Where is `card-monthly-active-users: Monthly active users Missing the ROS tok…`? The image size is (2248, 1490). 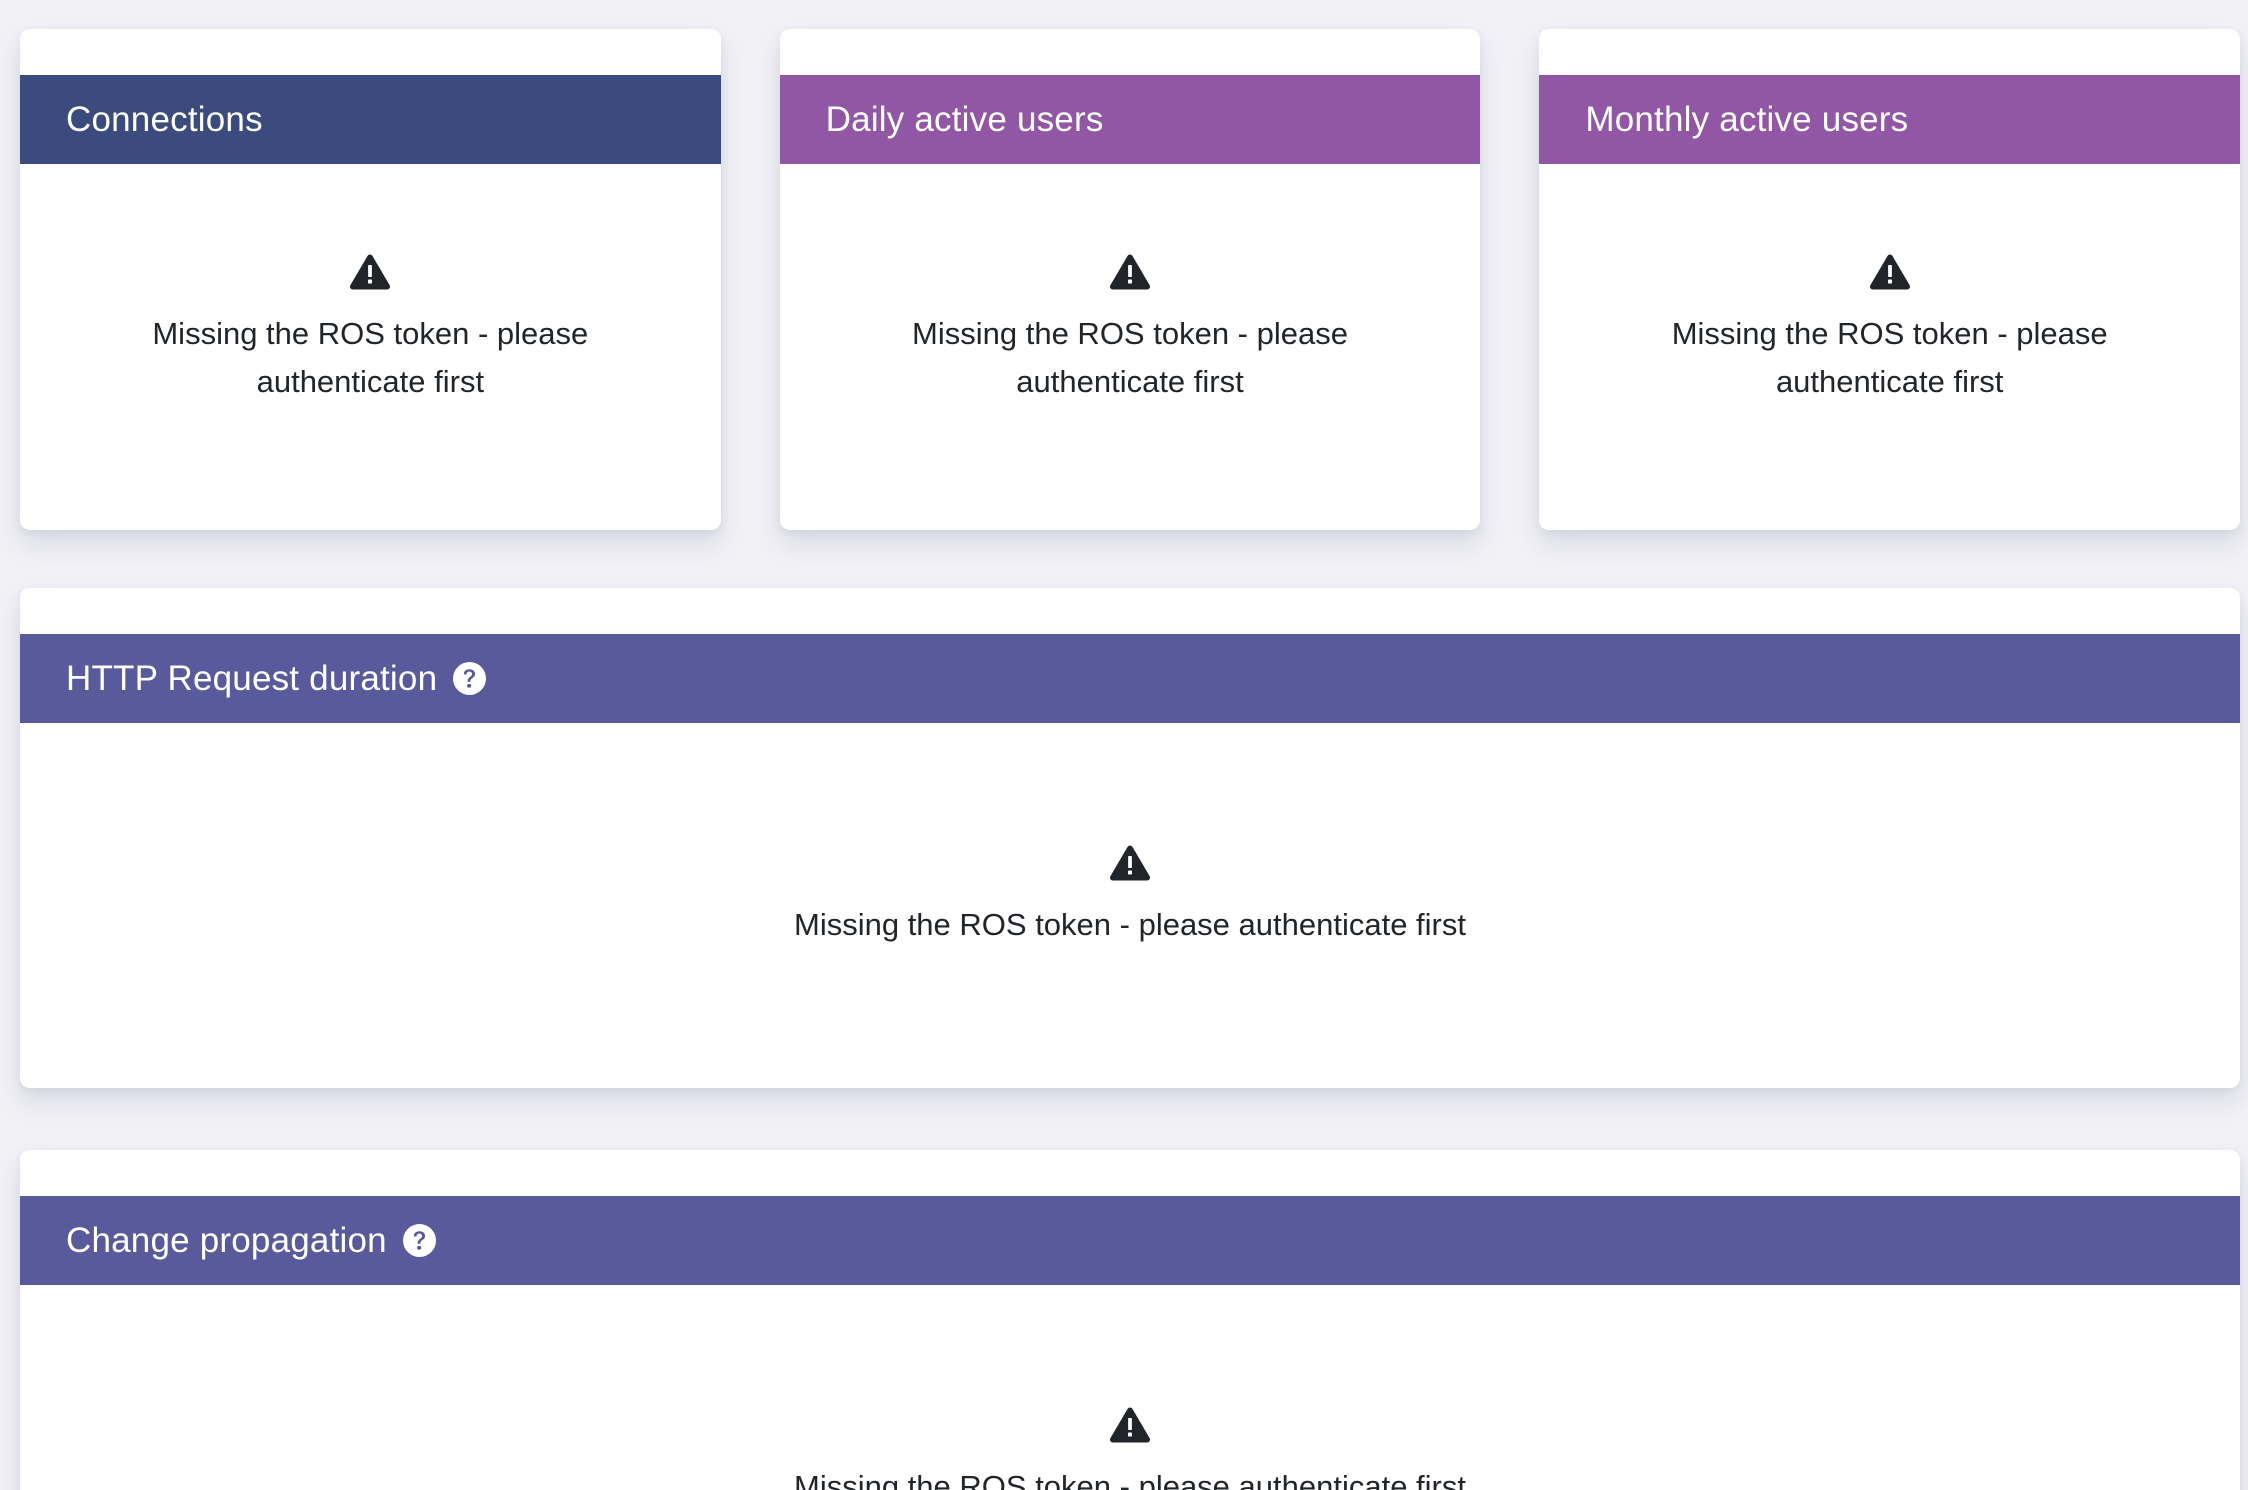 card-monthly-active-users: Monthly active users Missing the ROS tok… is located at coordinates (1890, 279).